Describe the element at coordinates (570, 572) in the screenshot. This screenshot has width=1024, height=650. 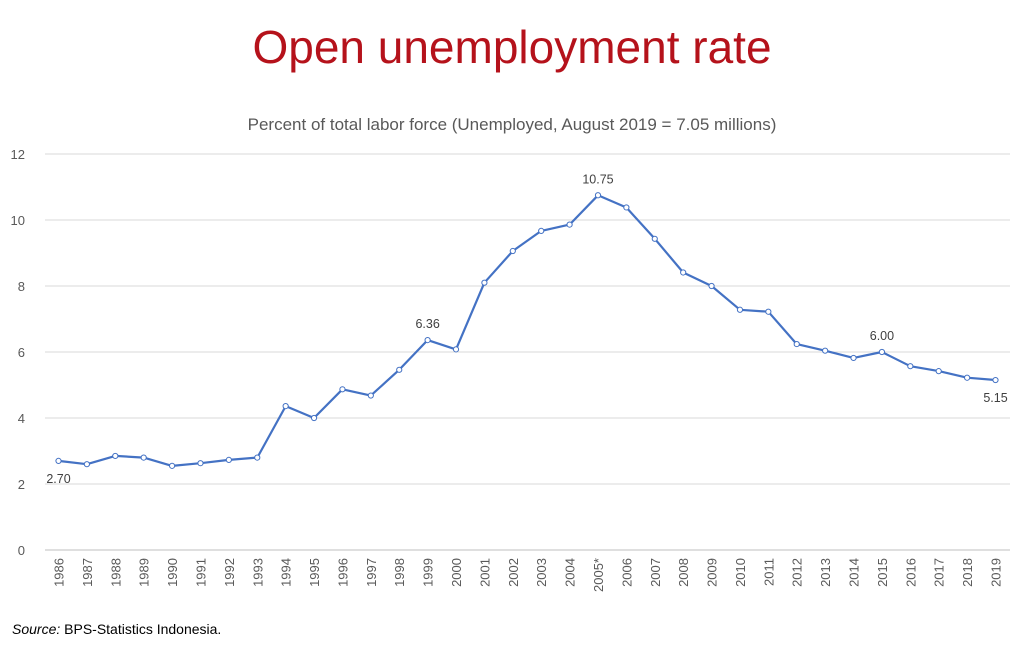
I see `x-tick-label: 2004` at that location.